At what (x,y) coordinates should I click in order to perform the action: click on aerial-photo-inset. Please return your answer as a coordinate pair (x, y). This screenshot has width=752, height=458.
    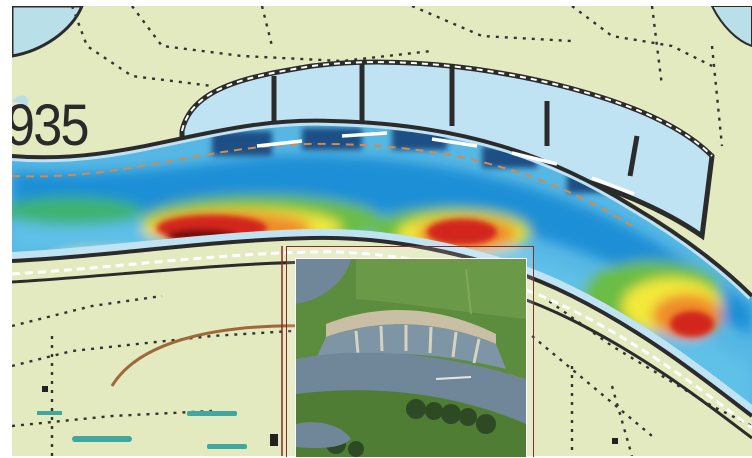
    Looking at the image, I should click on (411, 358).